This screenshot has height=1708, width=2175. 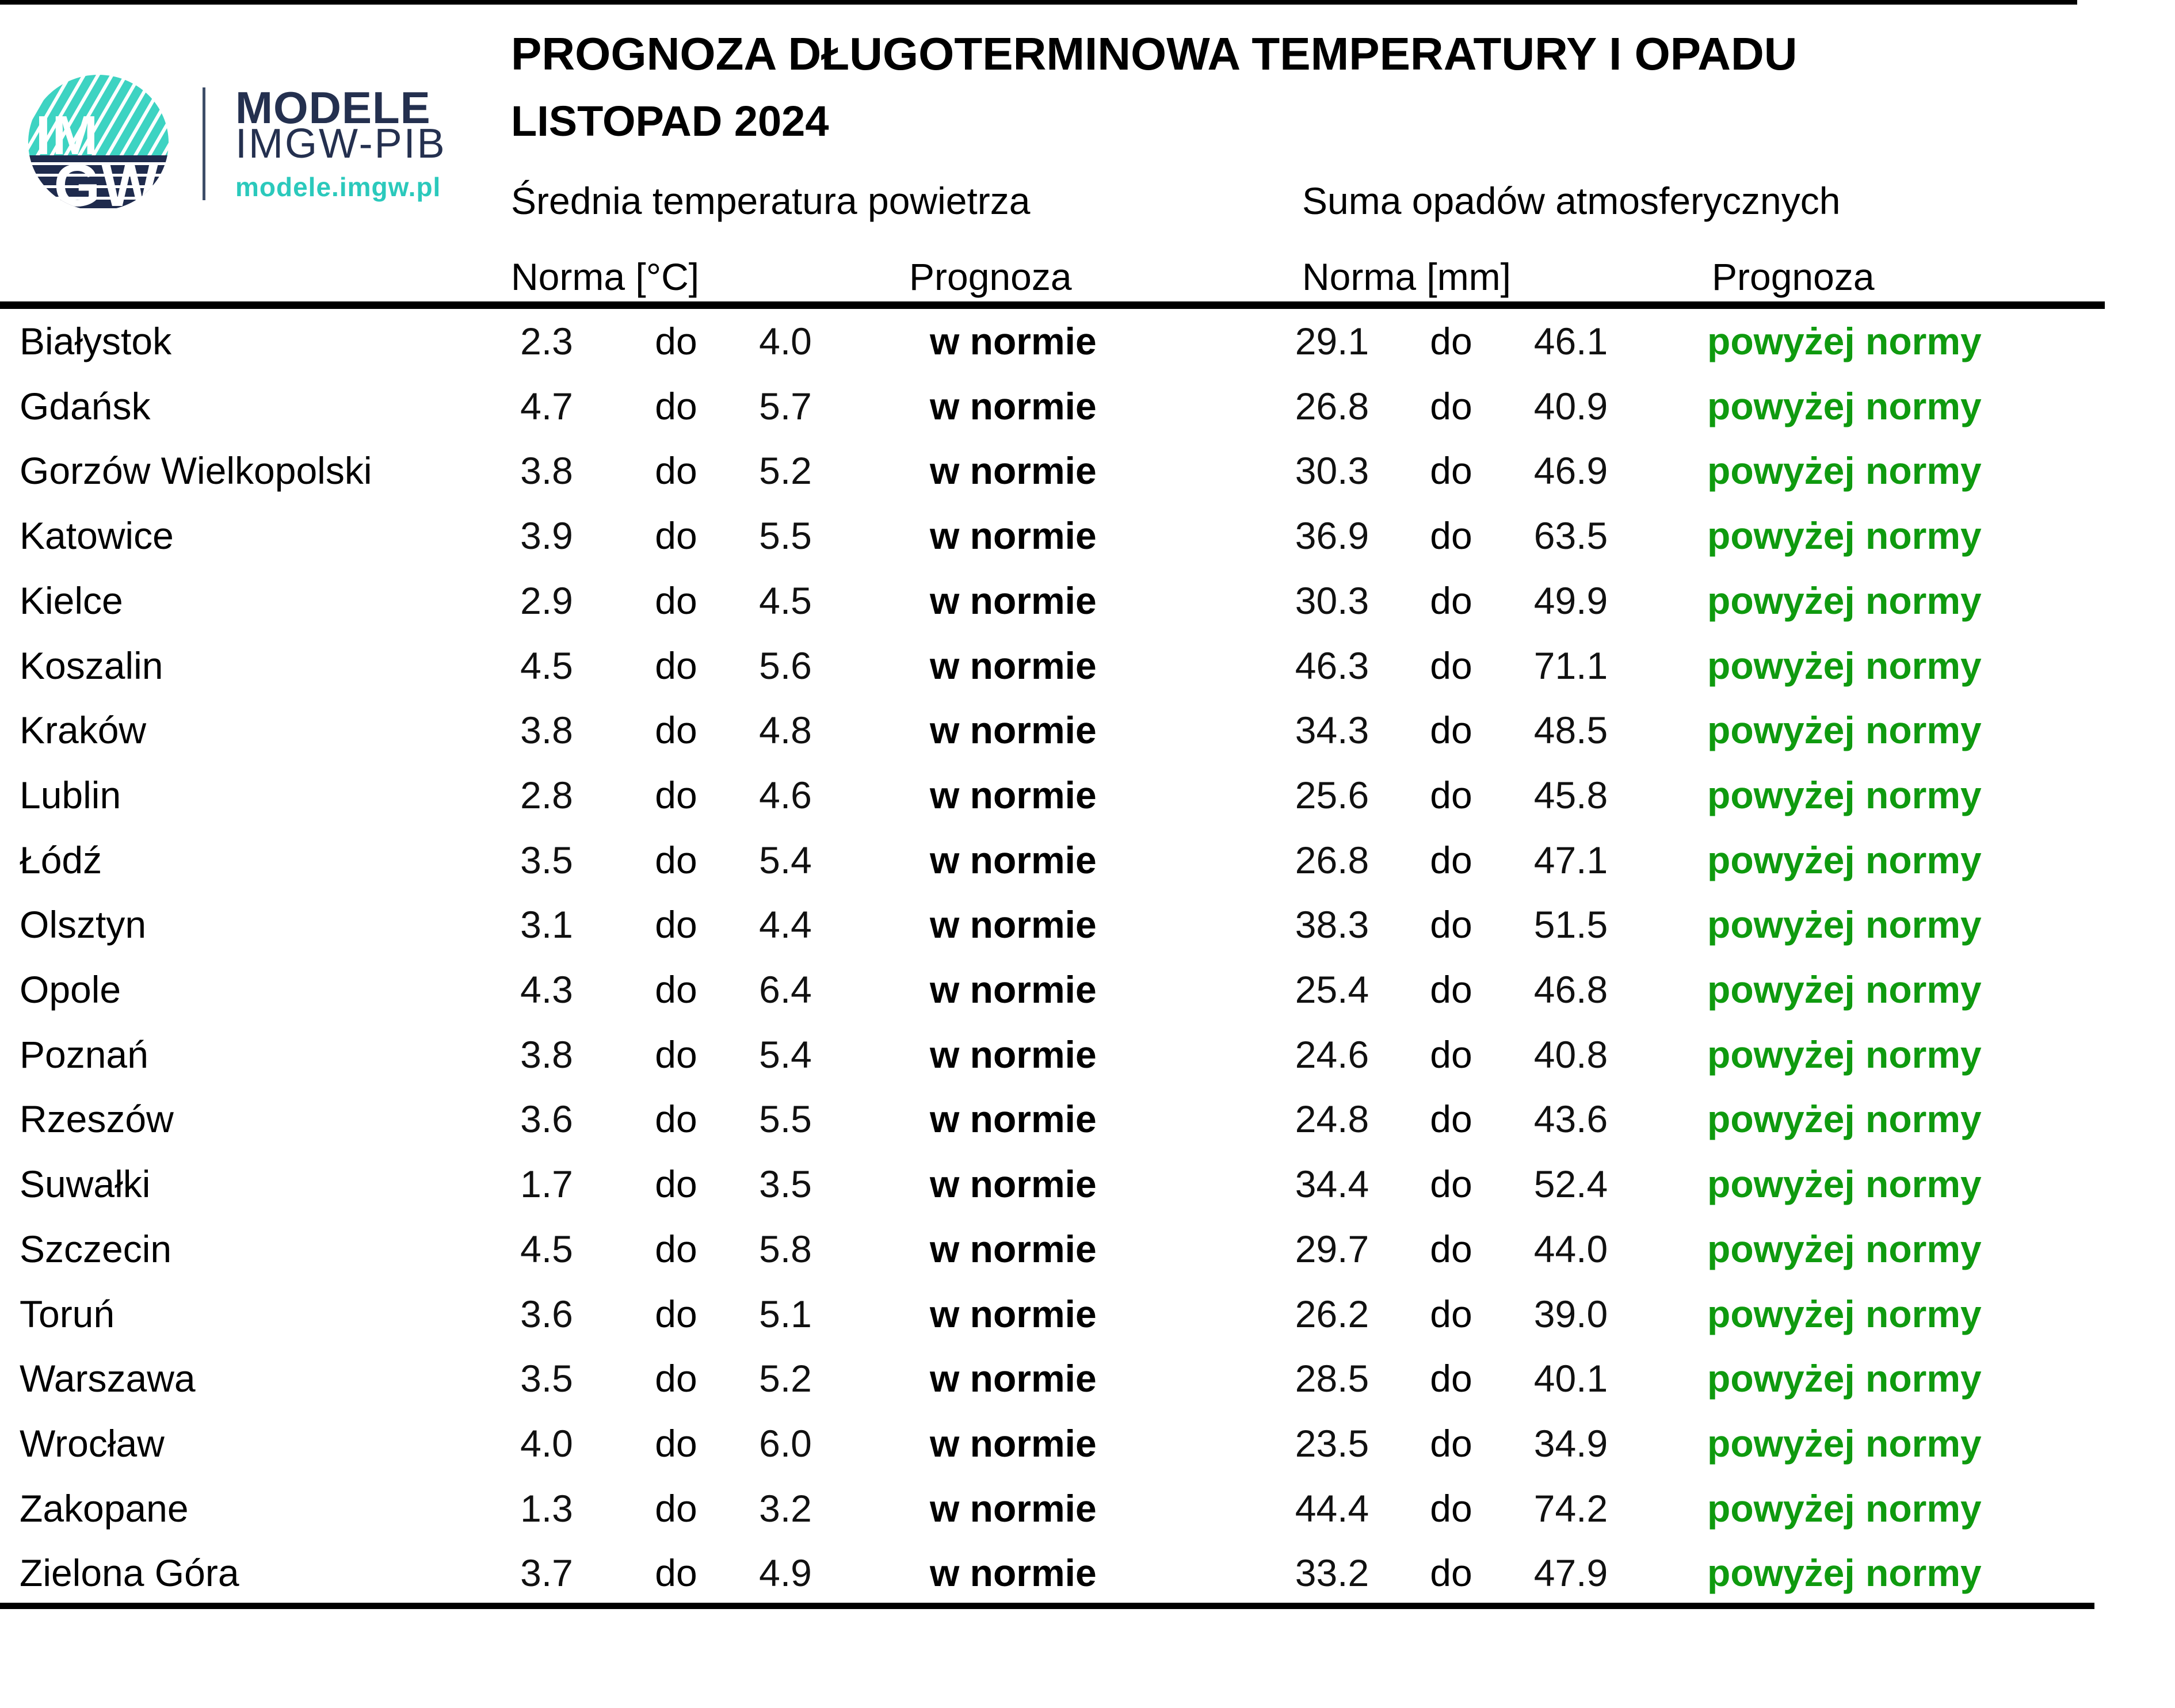 I want to click on imgw-logo-icon: IM GW, so click(x=98, y=143).